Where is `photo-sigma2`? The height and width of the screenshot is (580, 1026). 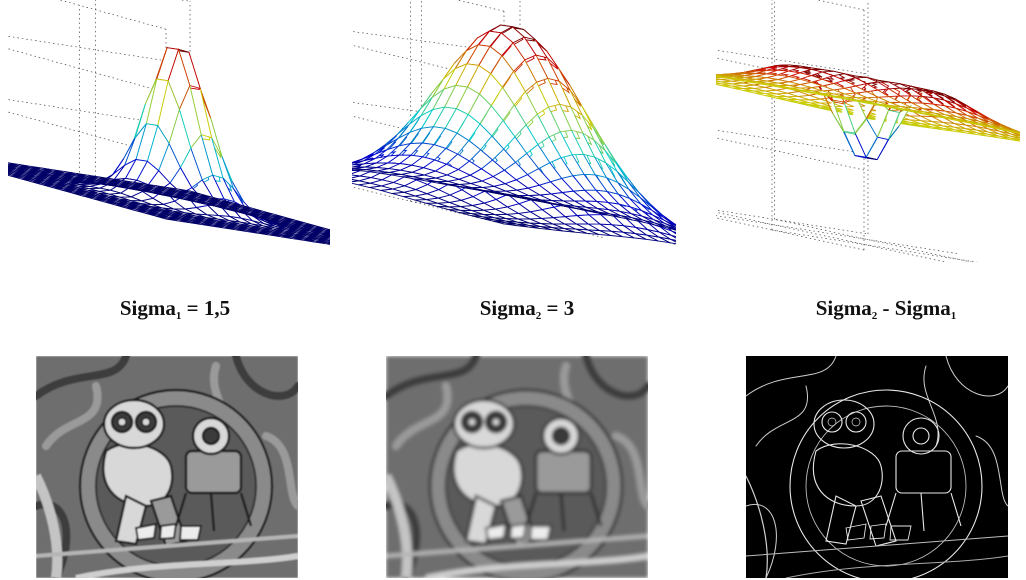
photo-sigma2 is located at coordinates (517, 467).